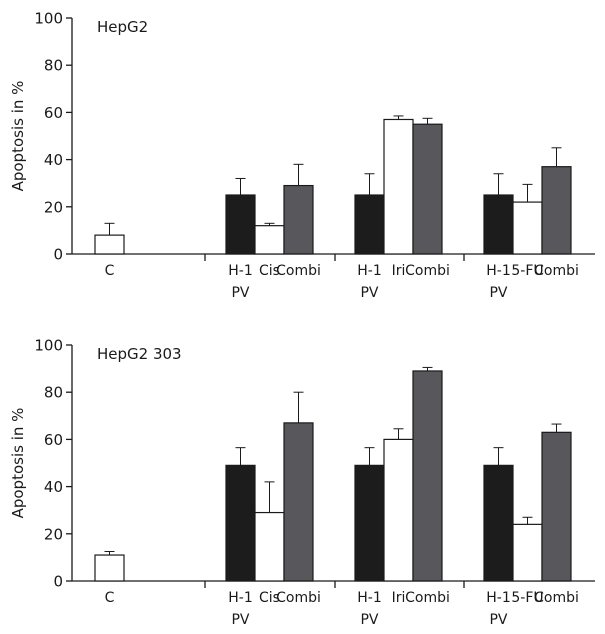  I want to click on panel-label: HepG2, so click(122, 27).